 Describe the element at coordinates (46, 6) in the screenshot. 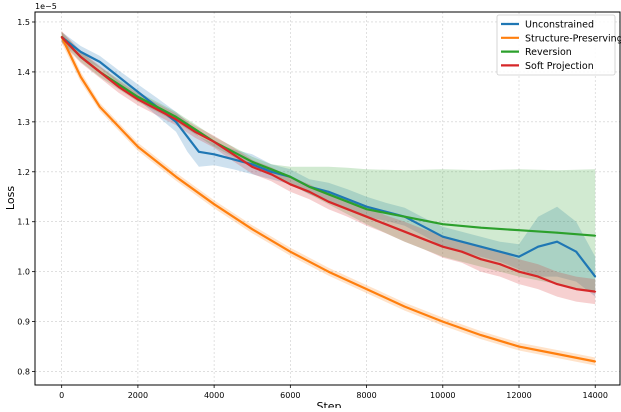

I see `y-offset-label: 1e−5` at that location.